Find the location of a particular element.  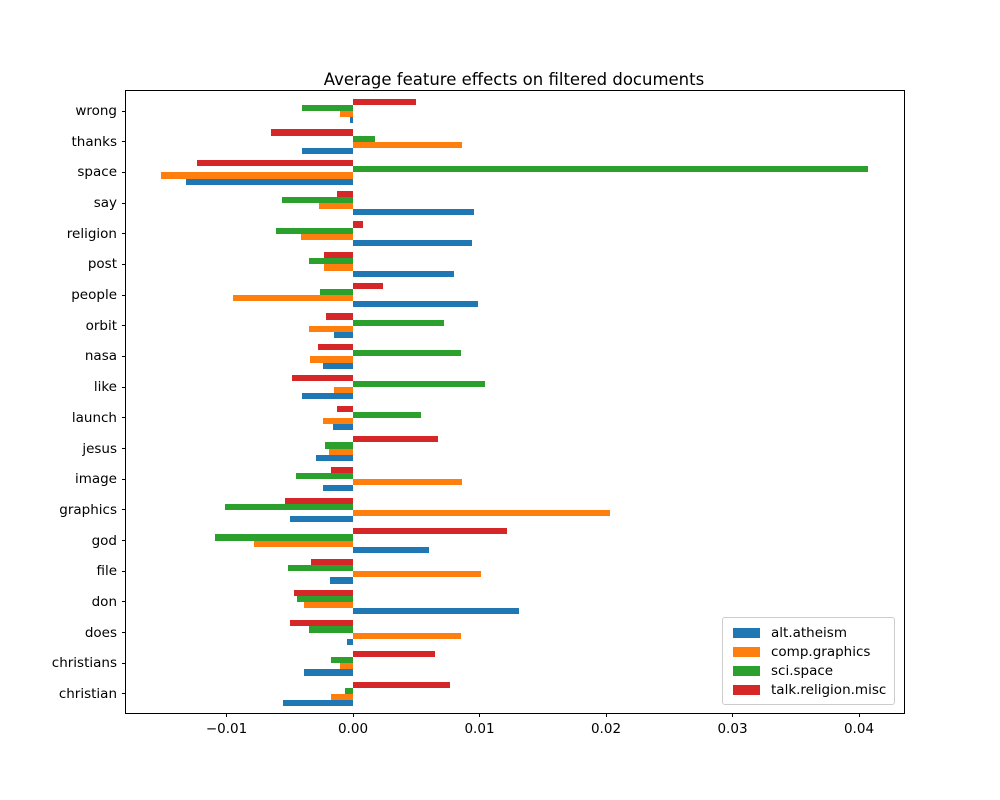

legend-entry-sci.space: sci.space is located at coordinates (808, 670).